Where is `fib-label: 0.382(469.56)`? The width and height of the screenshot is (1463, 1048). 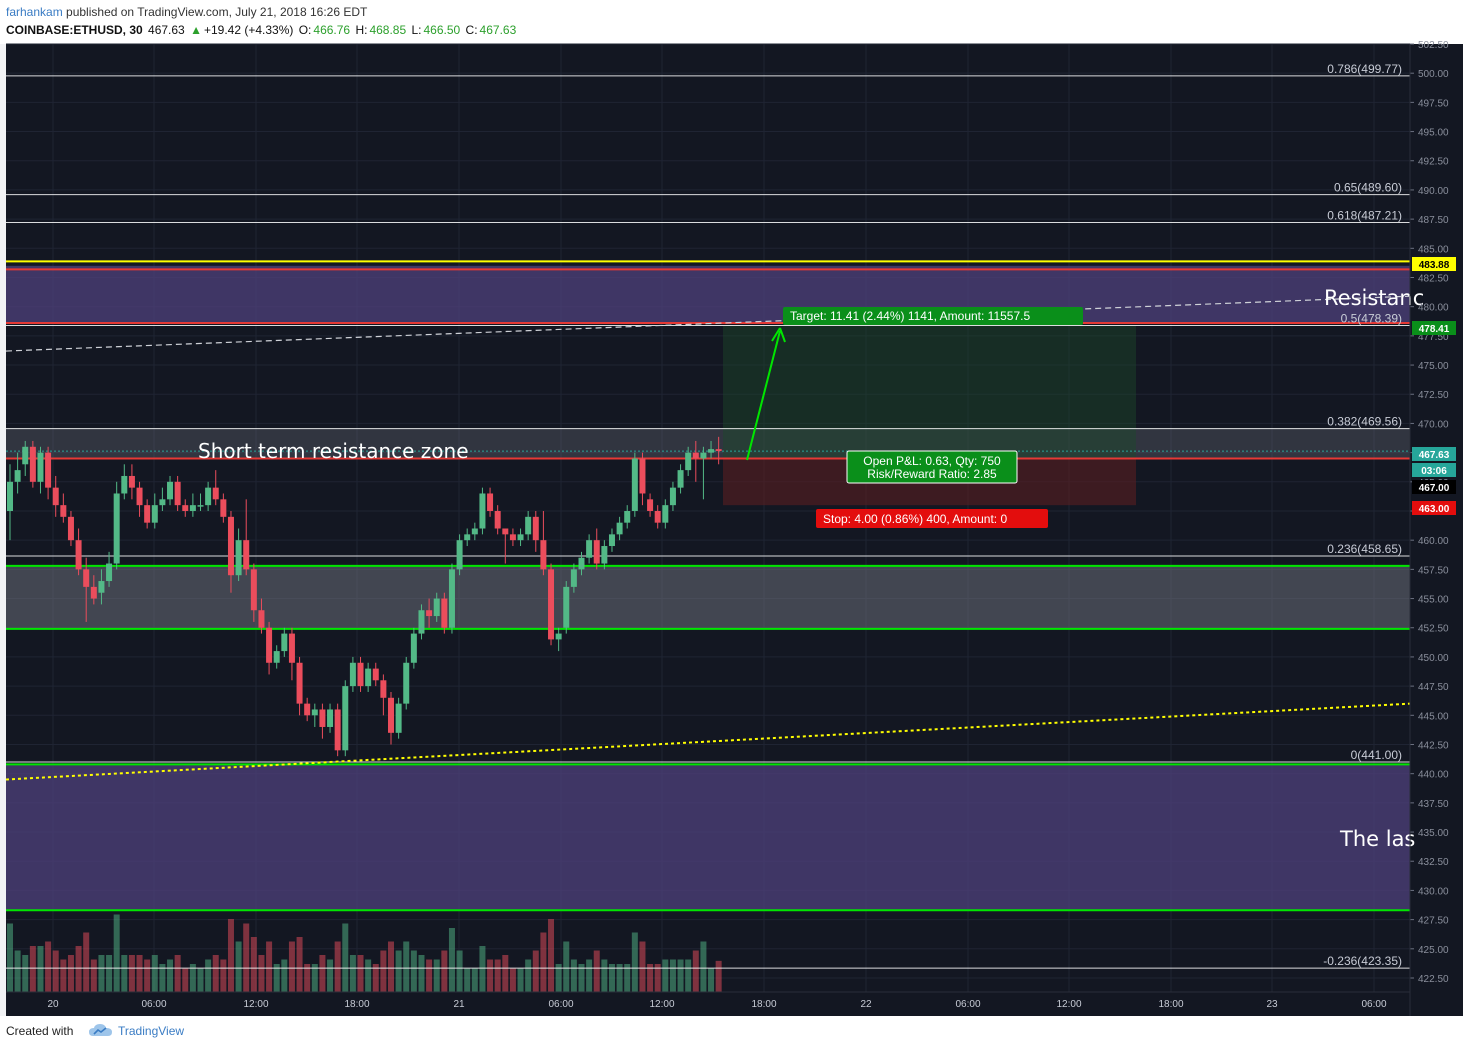 fib-label: 0.382(469.56) is located at coordinates (1364, 422).